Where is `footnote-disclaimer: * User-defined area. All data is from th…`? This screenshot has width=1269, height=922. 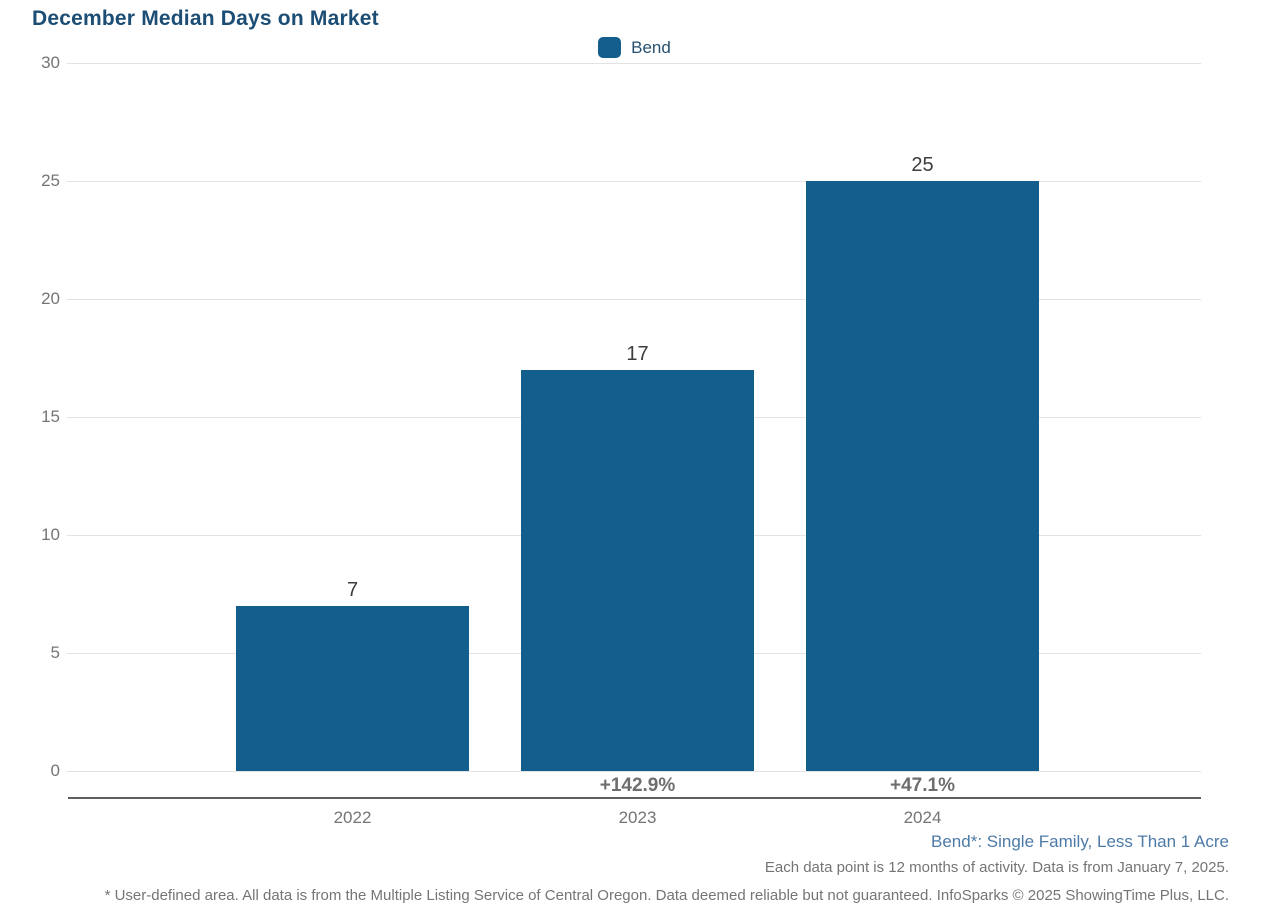
footnote-disclaimer: * User-defined area. All data is from th… is located at coordinates (666, 895).